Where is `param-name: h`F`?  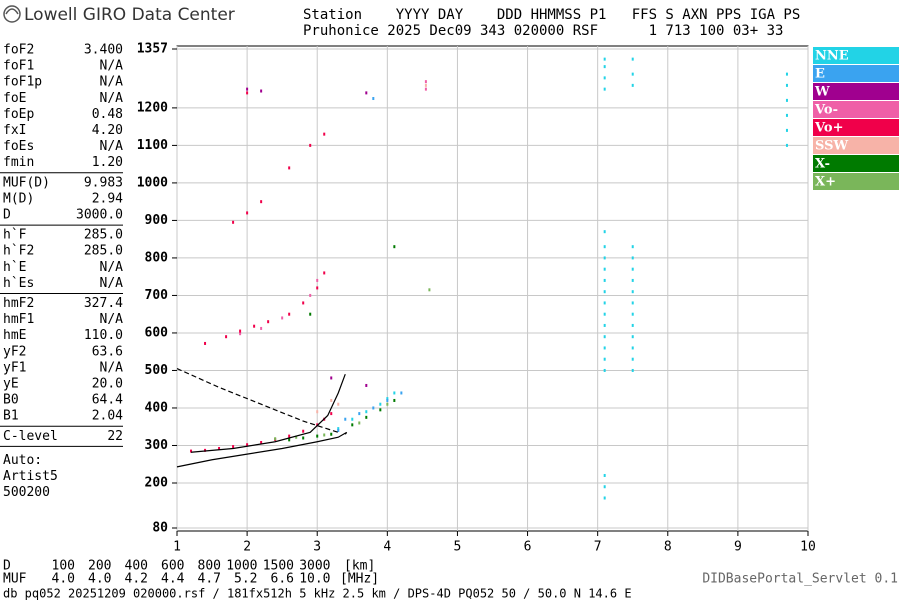 param-name: h`F is located at coordinates (15, 235).